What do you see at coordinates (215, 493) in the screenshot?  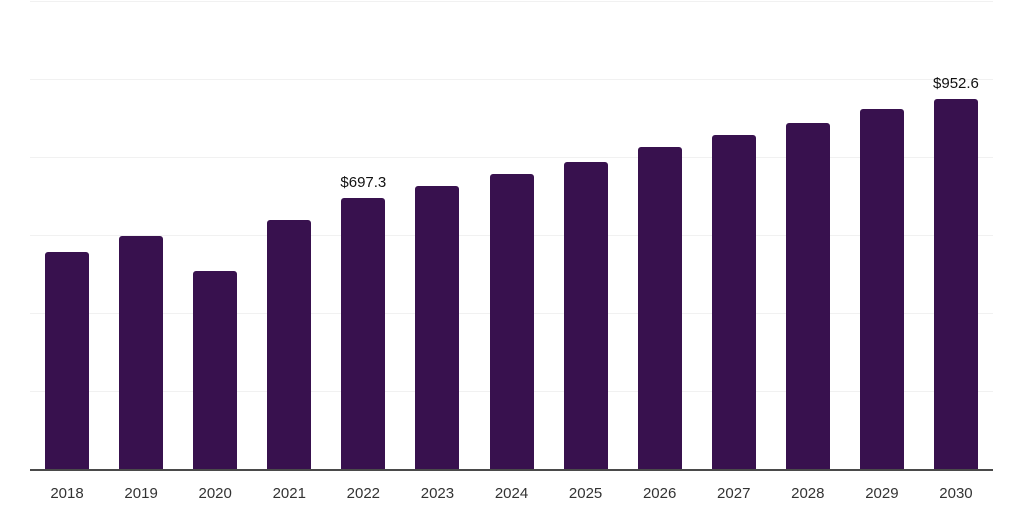 I see `x-tick-label-2020: 2020` at bounding box center [215, 493].